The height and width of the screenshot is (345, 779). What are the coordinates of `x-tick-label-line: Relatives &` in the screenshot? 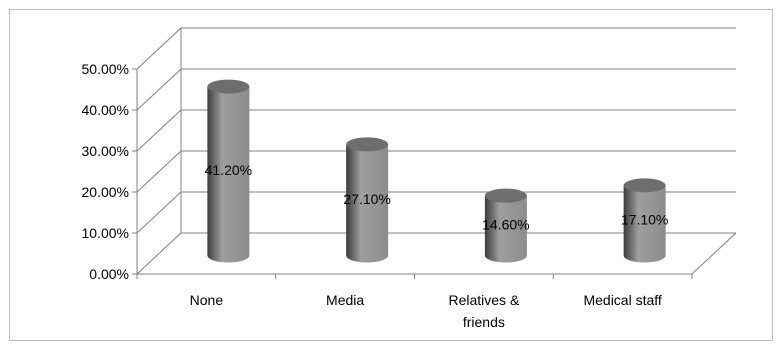 It's located at (483, 300).